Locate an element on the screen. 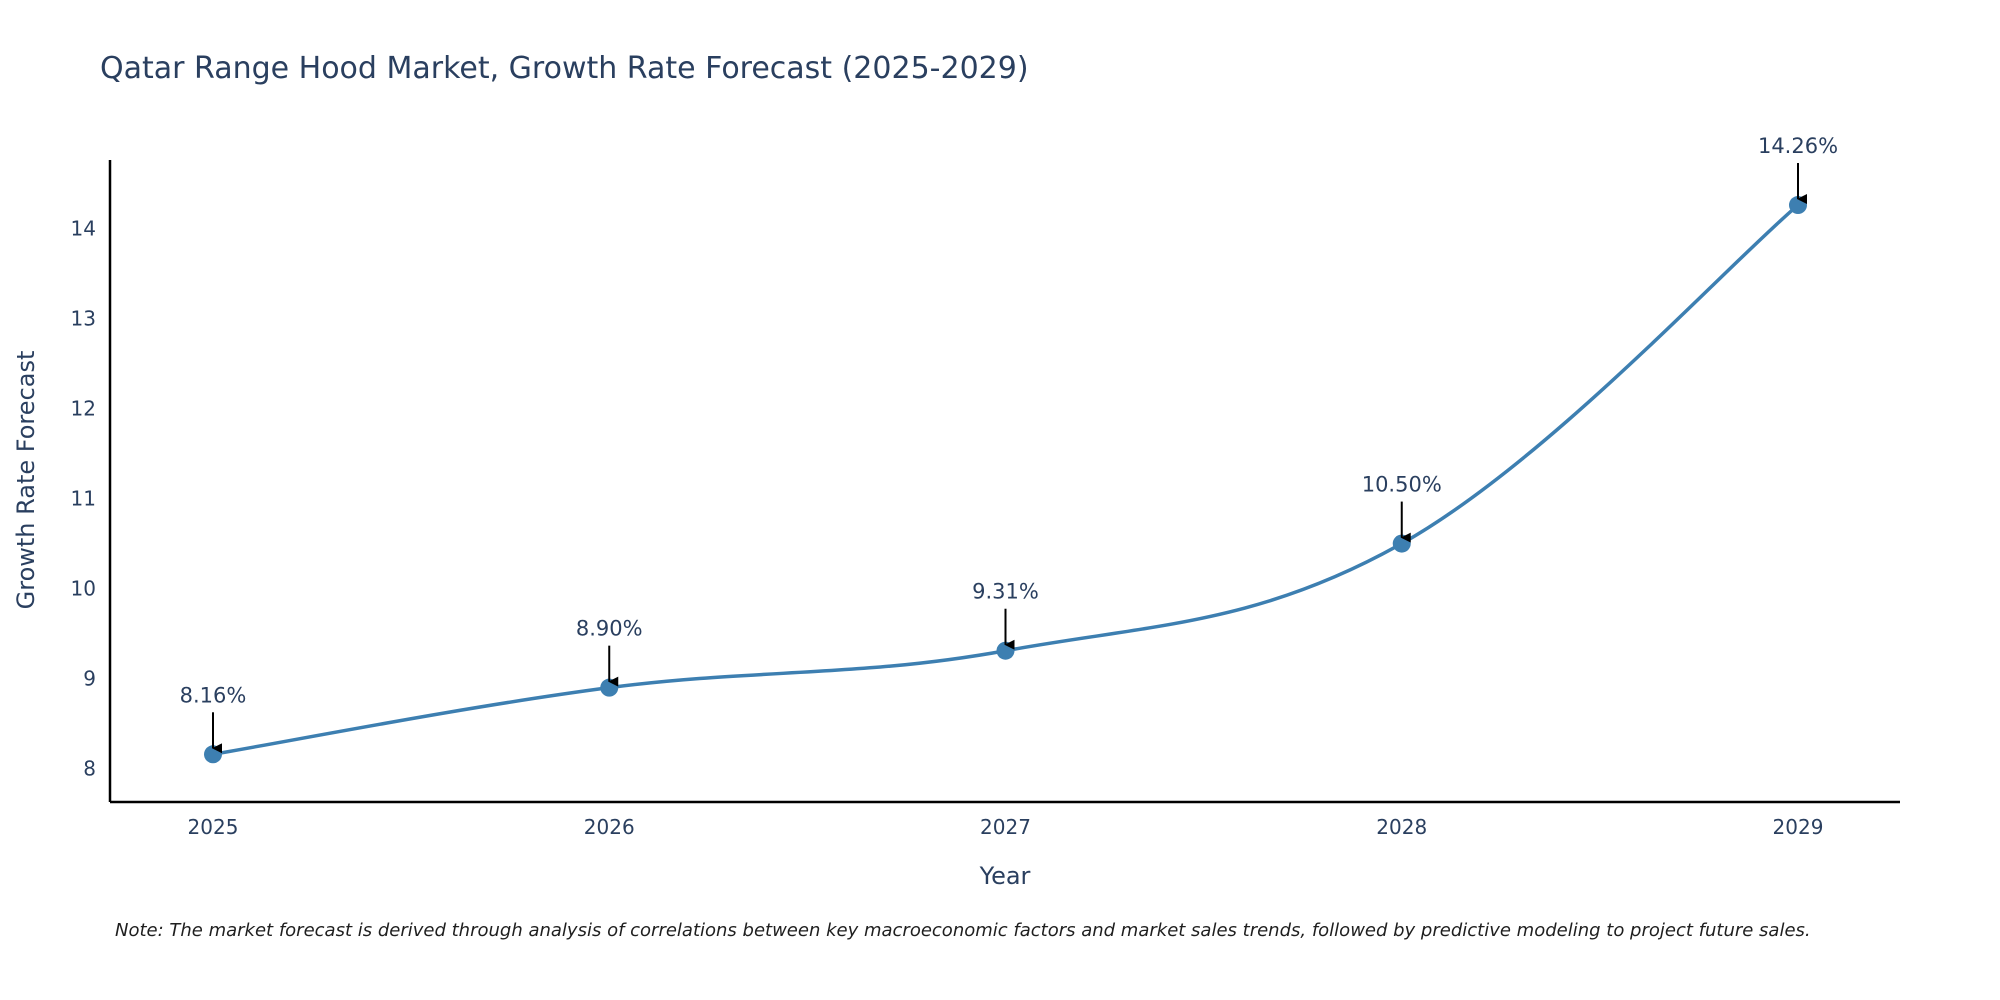 The width and height of the screenshot is (2000, 1000). y-tick-label: 13 is located at coordinates (83, 318).